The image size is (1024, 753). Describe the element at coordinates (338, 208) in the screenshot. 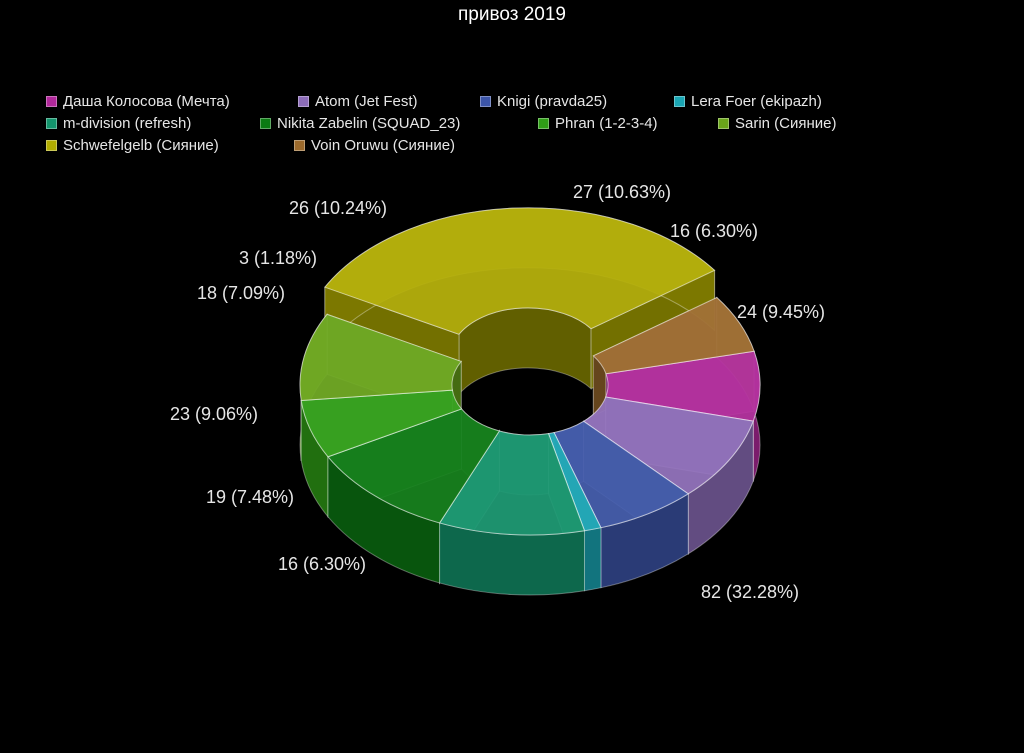

I see `slice-label: 26 (10.24%)` at that location.